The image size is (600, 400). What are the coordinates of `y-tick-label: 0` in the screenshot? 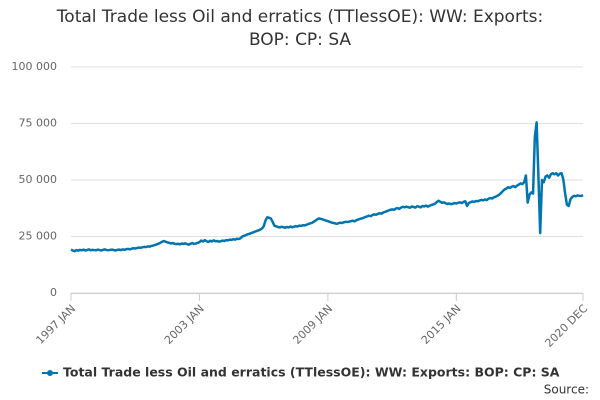 It's located at (53, 292).